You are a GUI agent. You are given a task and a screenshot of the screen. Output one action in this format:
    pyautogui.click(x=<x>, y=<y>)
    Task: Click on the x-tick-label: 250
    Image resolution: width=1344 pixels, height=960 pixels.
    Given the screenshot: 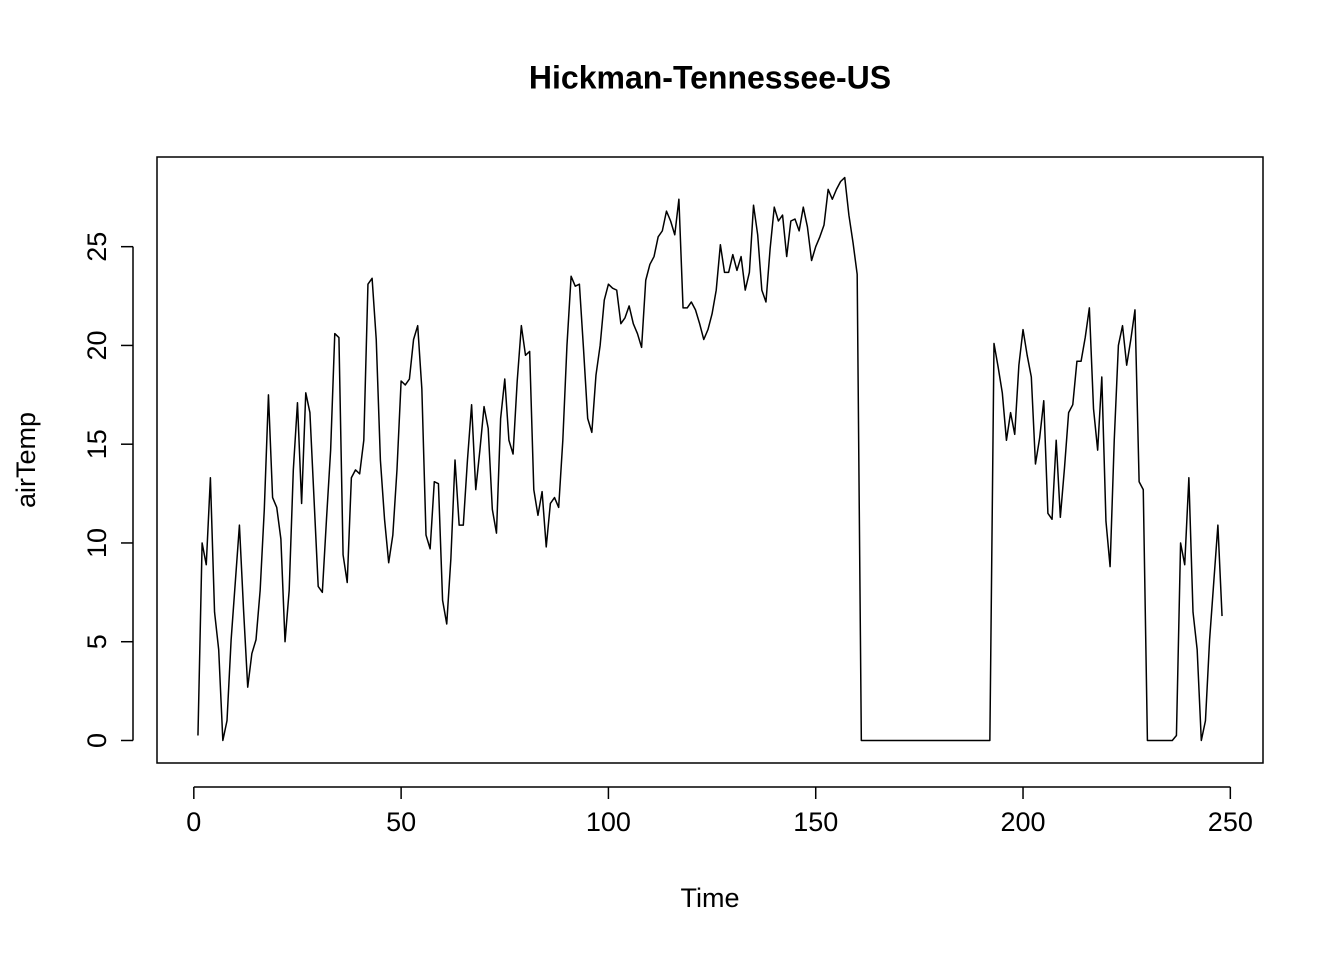 What is the action you would take?
    pyautogui.click(x=1230, y=822)
    